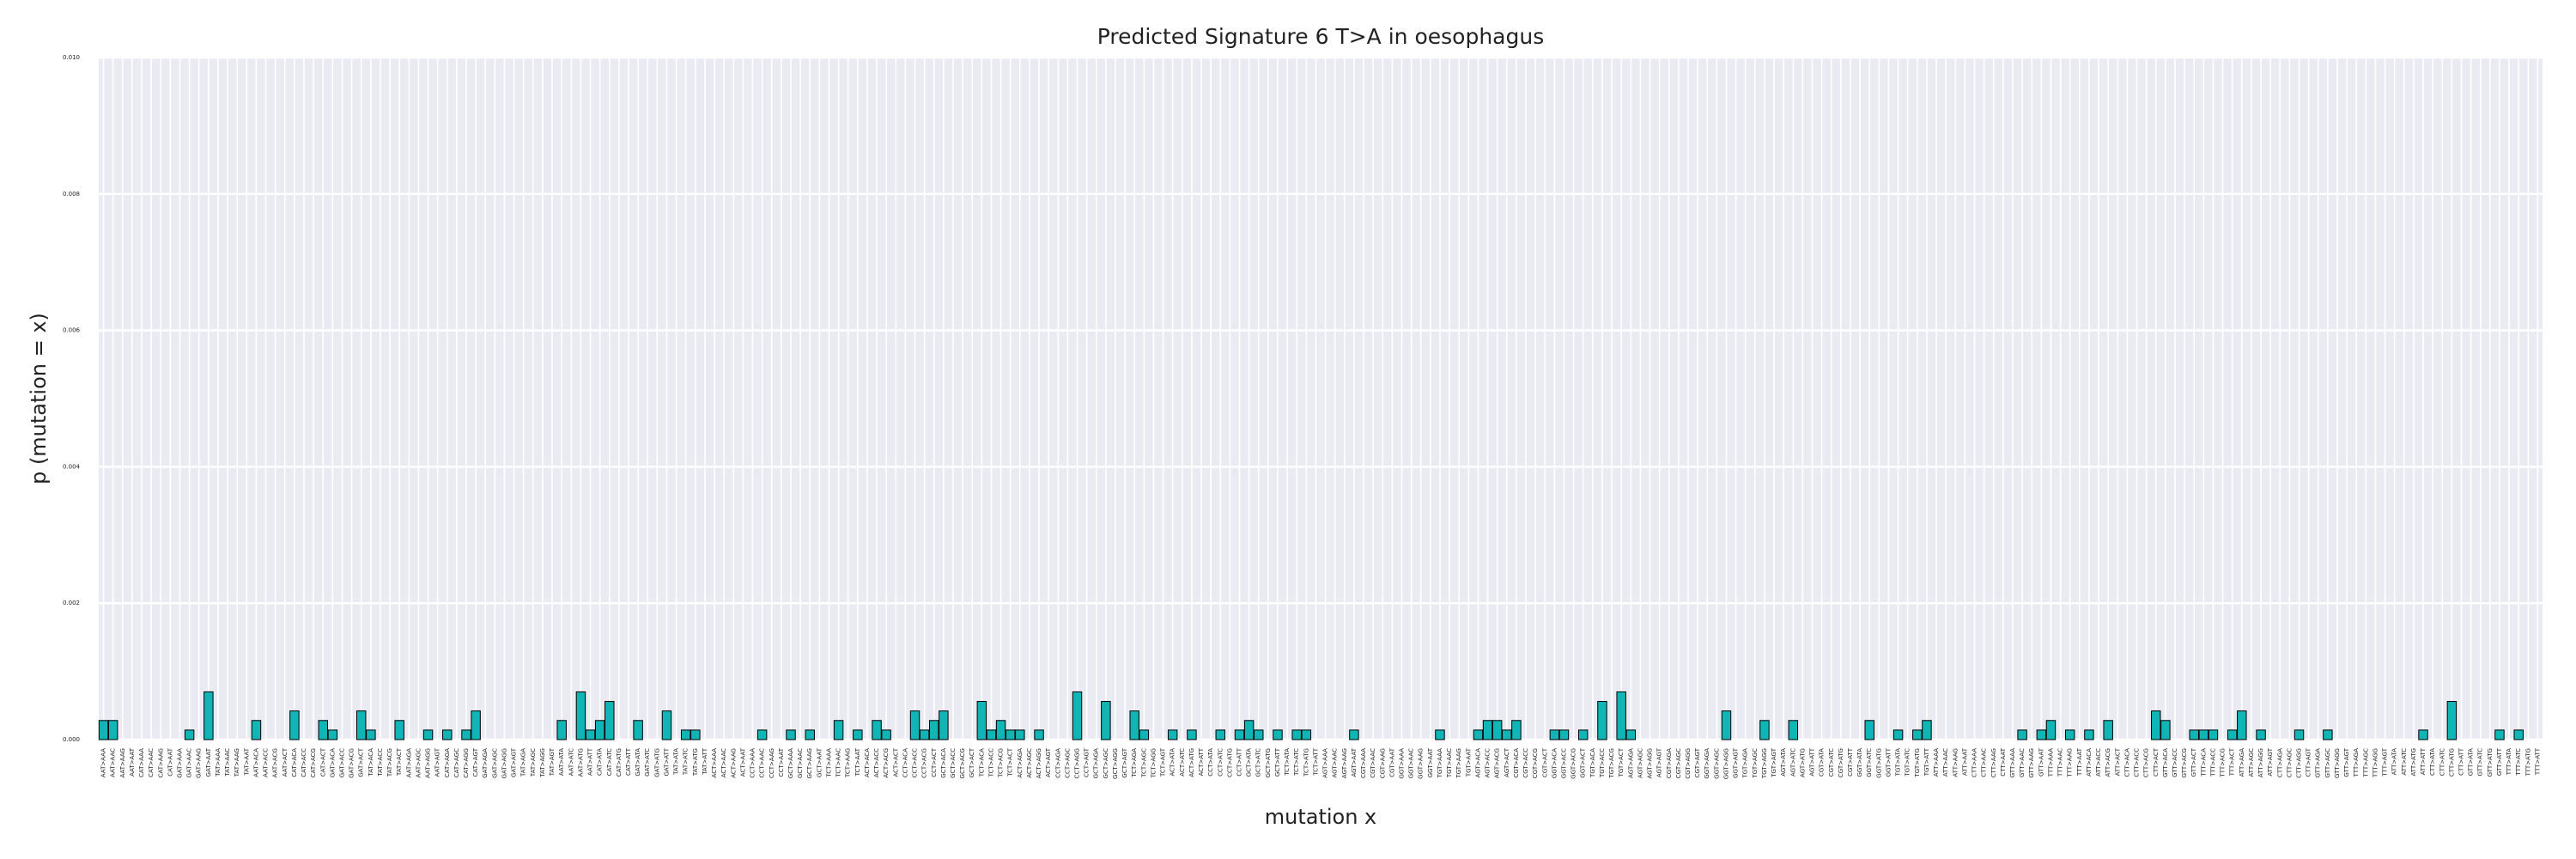 The image size is (2576, 859). What do you see at coordinates (1057, 763) in the screenshot?
I see `x-tick-label: CCT>AGA` at bounding box center [1057, 763].